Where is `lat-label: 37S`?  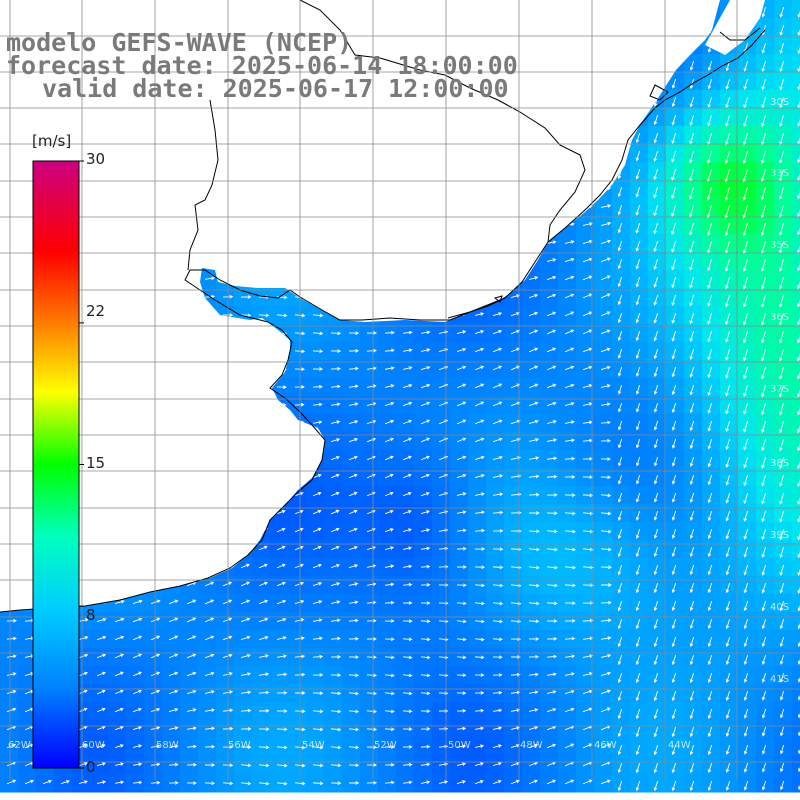
lat-label: 37S is located at coordinates (780, 389).